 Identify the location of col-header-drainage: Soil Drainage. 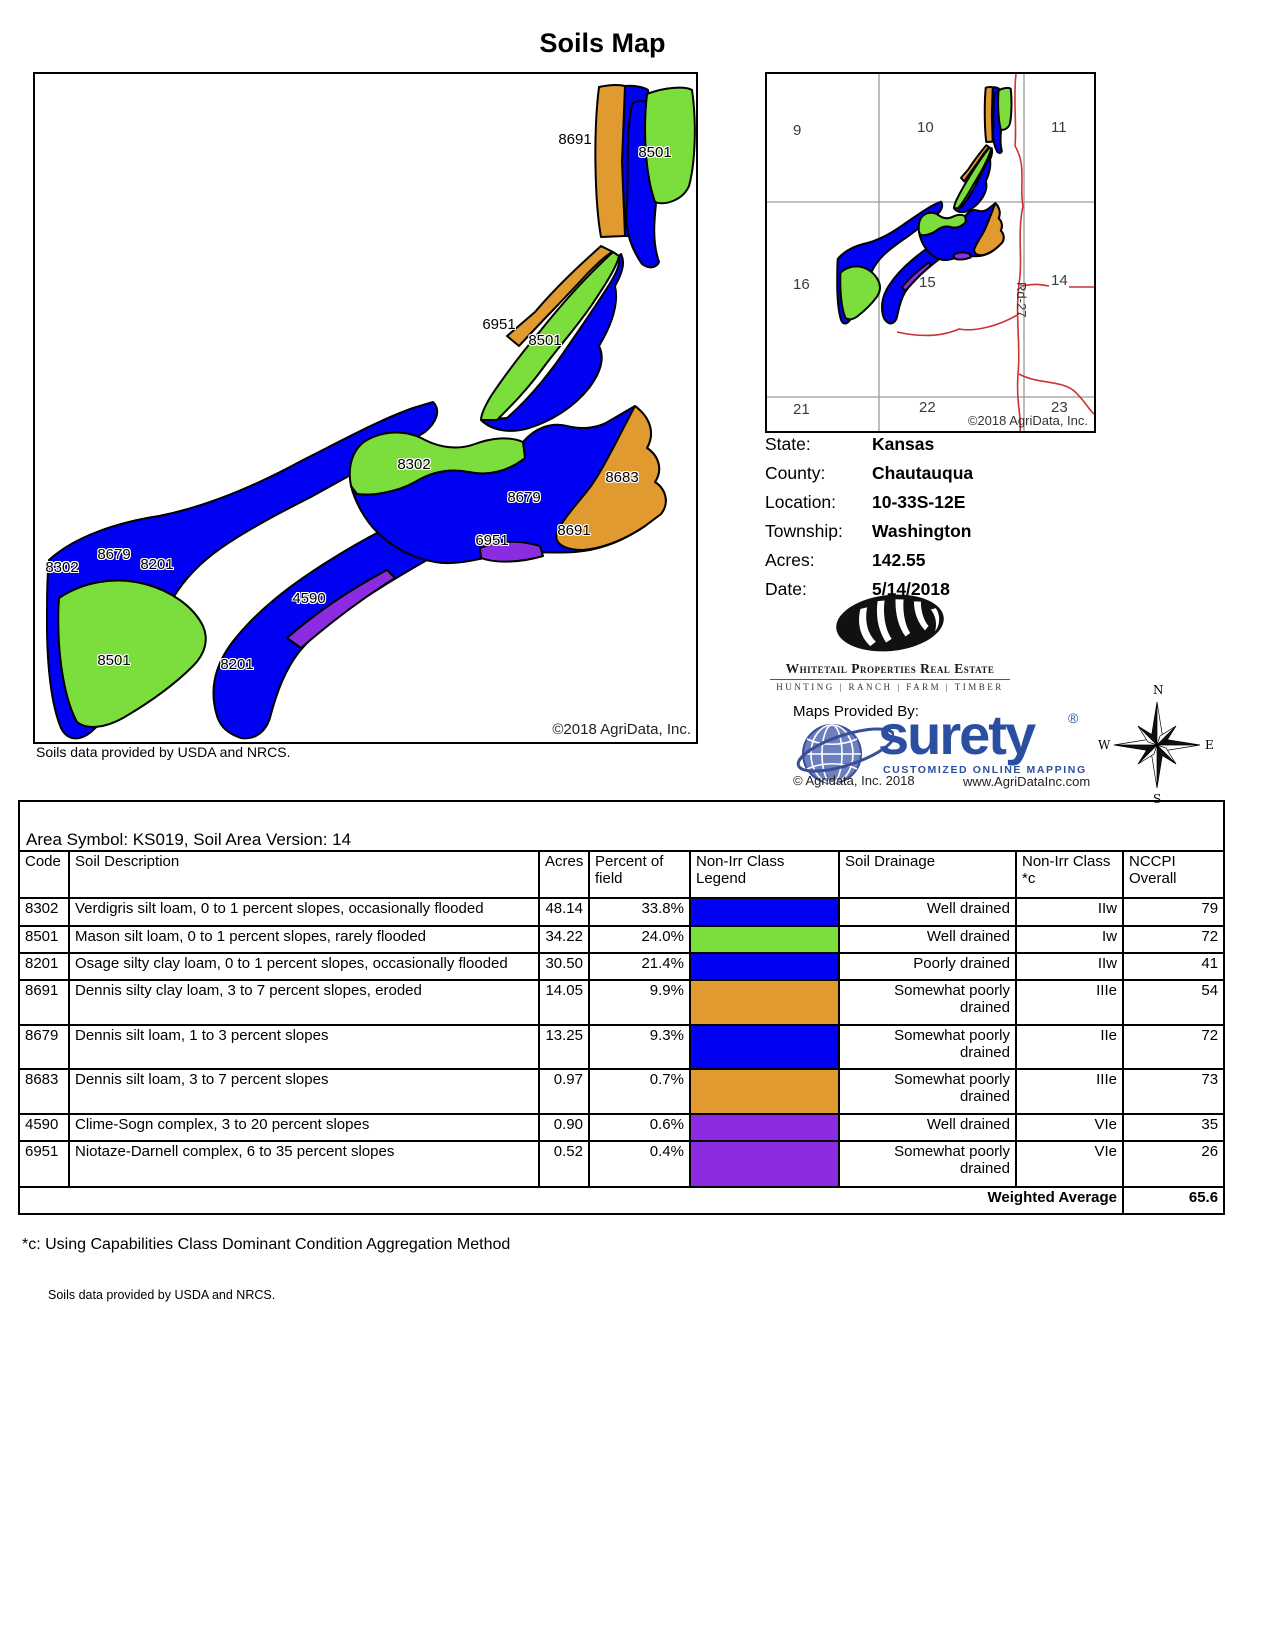
(927, 874).